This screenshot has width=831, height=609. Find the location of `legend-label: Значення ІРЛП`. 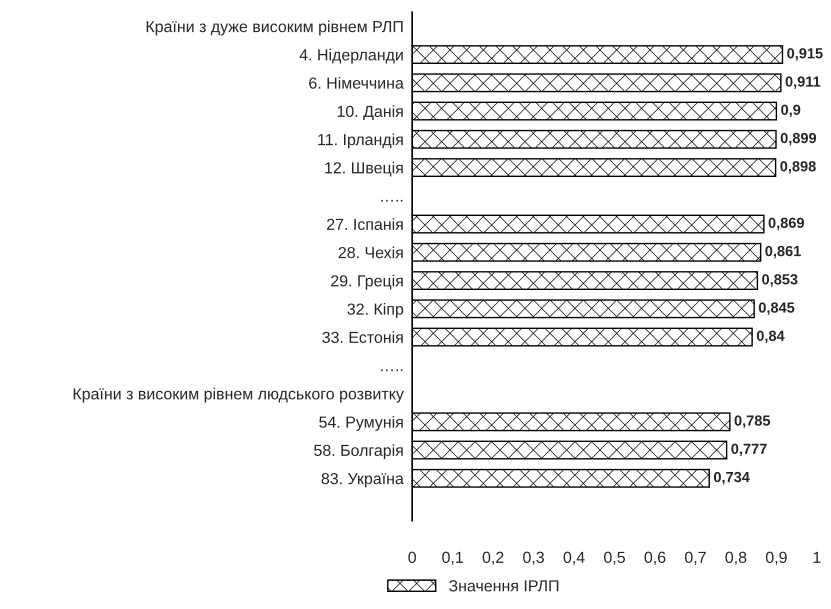

legend-label: Значення ІРЛП is located at coordinates (503, 586).